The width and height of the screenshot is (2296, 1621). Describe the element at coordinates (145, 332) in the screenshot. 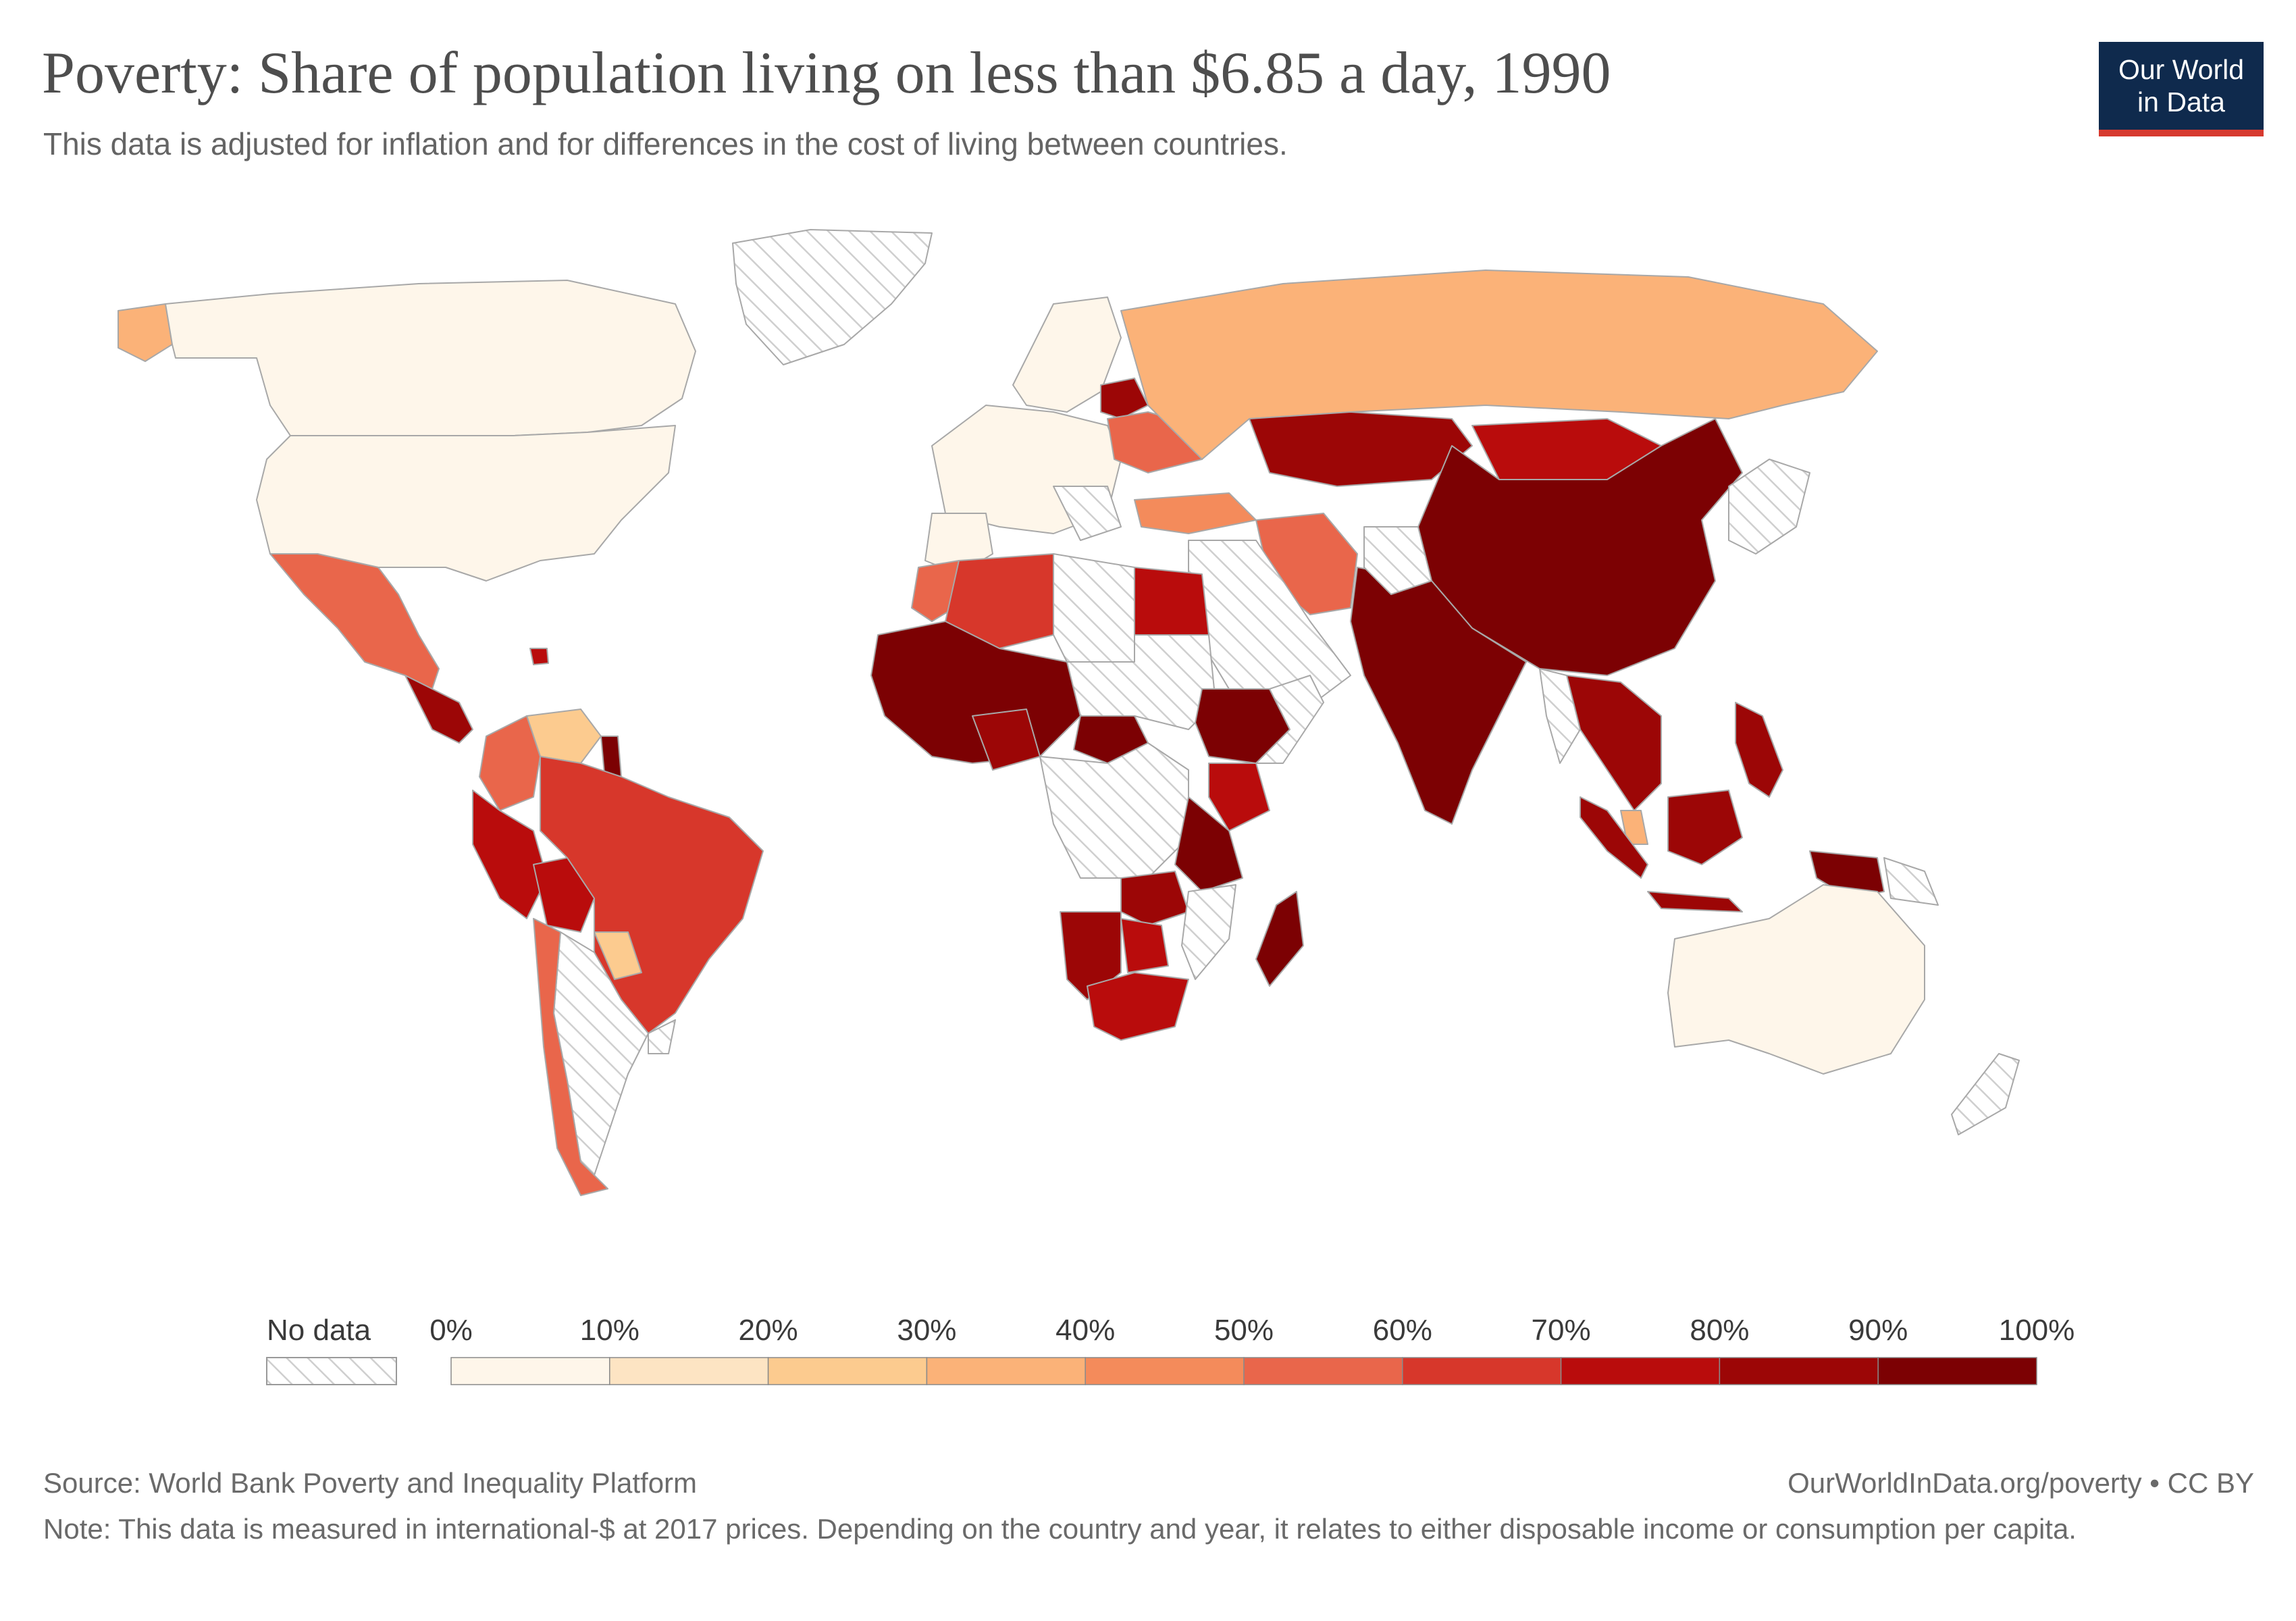

I see `region-alaska` at that location.